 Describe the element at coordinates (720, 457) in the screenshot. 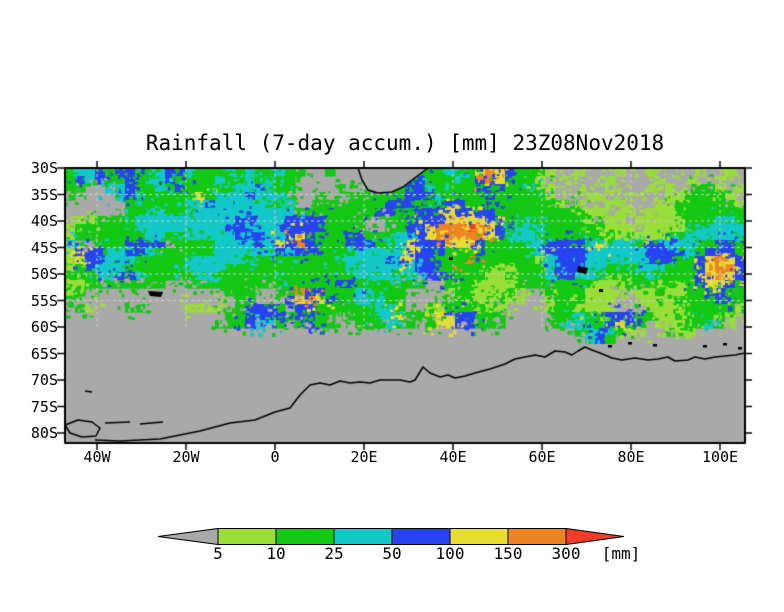

I see `lon-tick-label-100E: 100E` at that location.